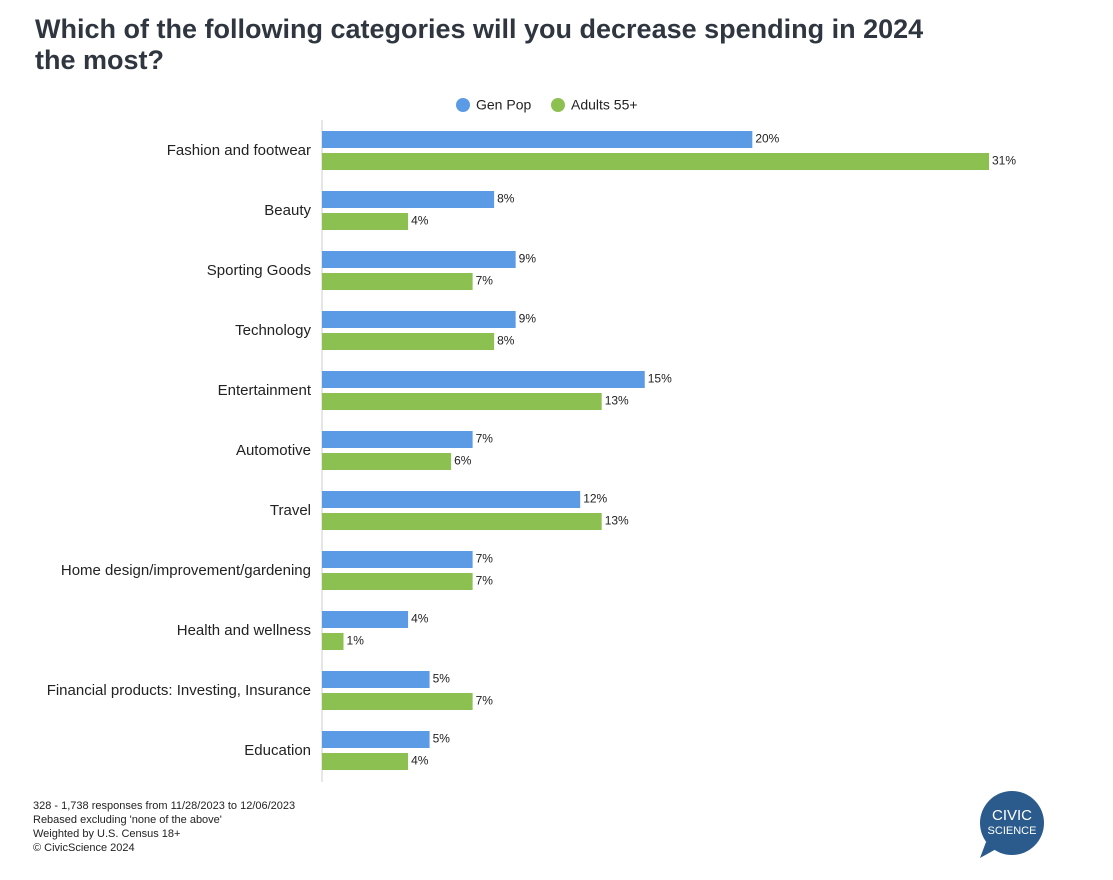  Describe the element at coordinates (1012, 831) in the screenshot. I see `logo-text: SCIENCE` at that location.